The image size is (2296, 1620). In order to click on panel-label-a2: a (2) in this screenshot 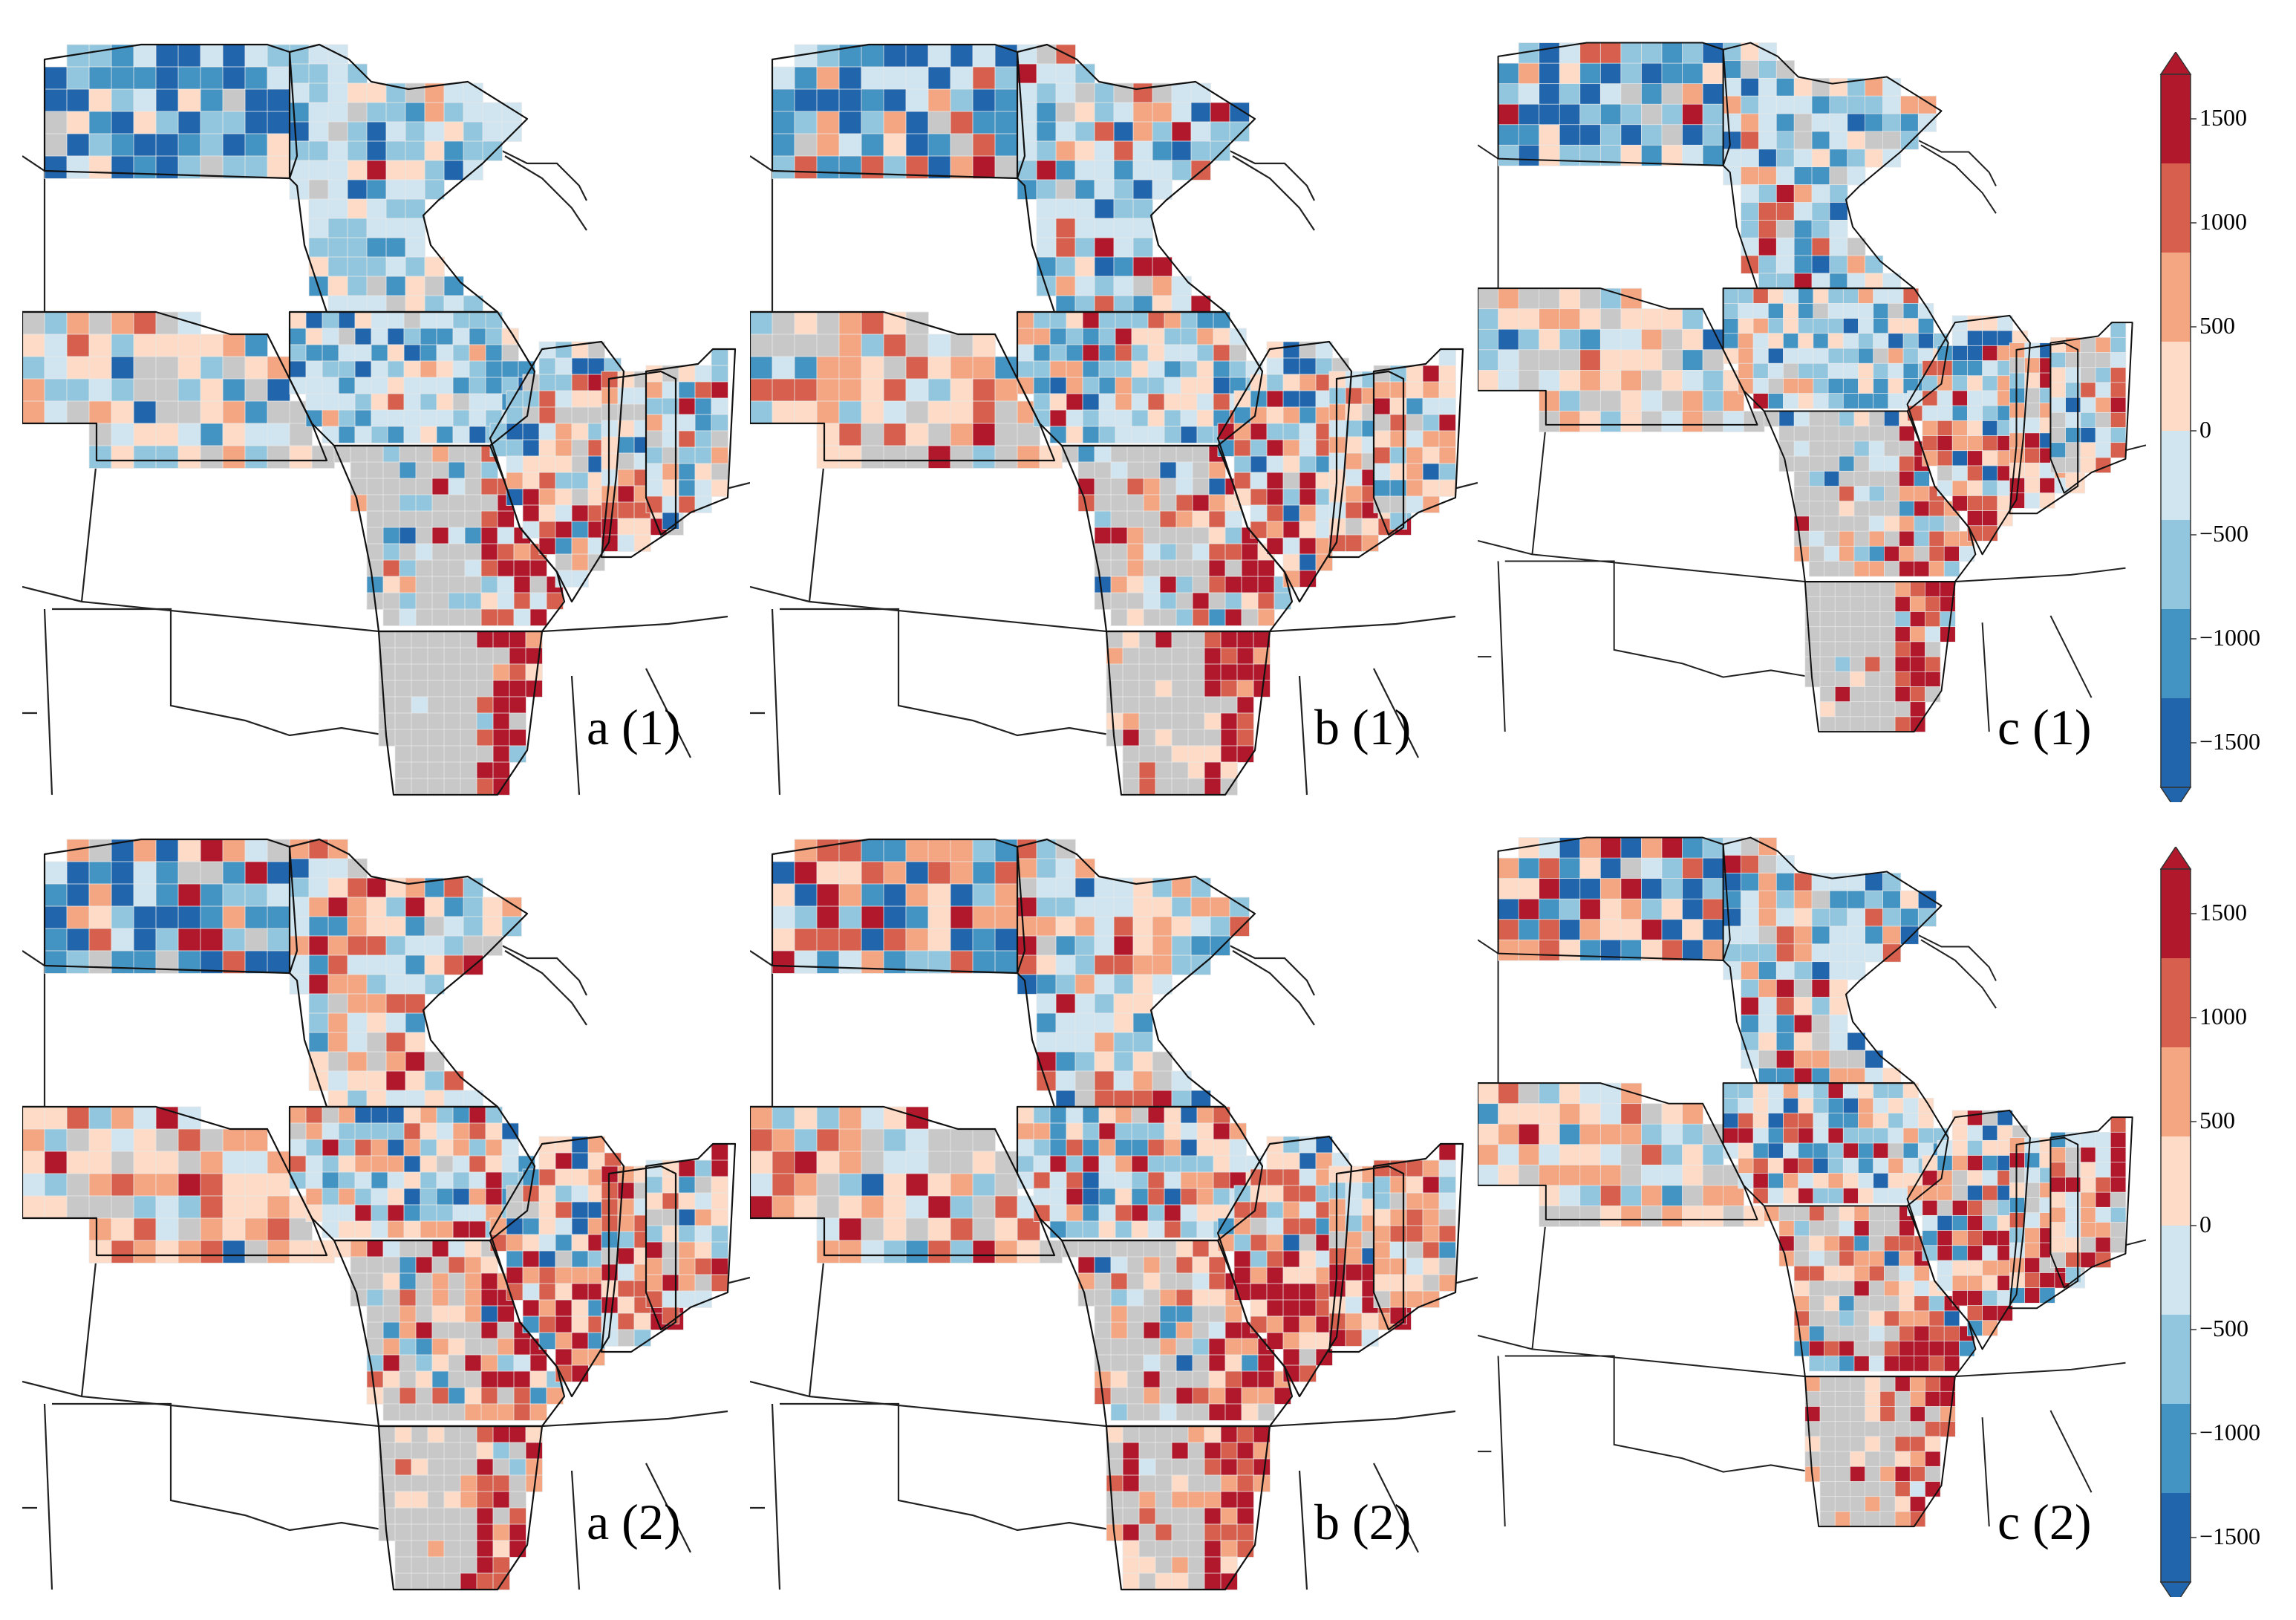, I will do `click(634, 1522)`.